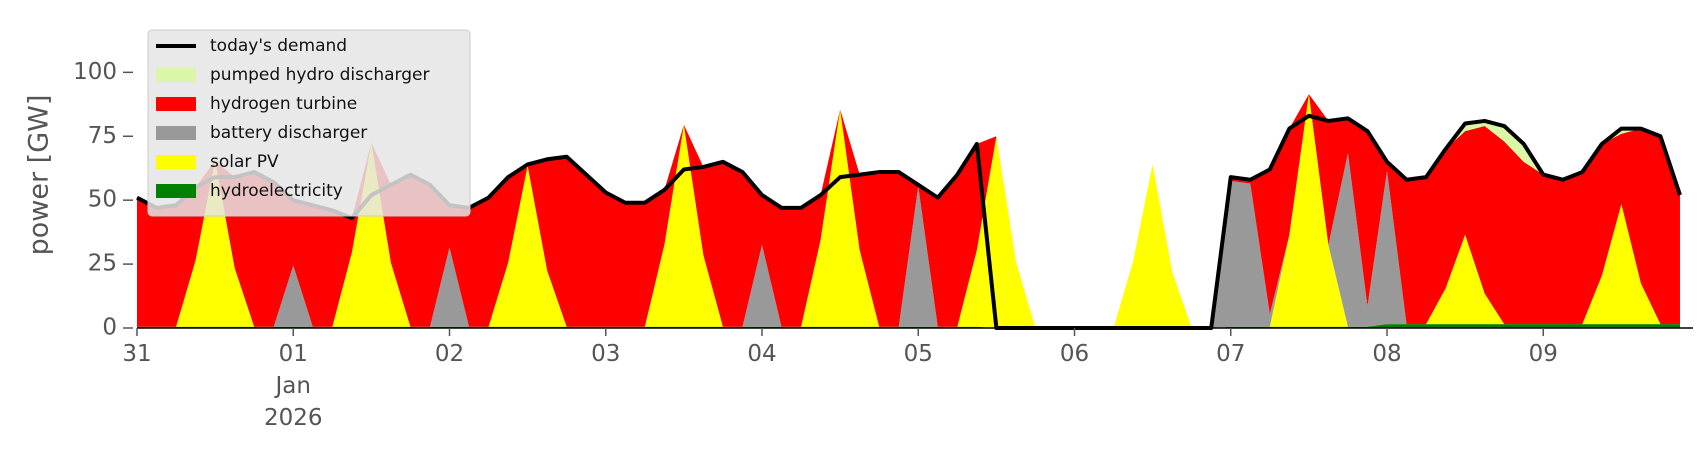  What do you see at coordinates (39, 175) in the screenshot?
I see `y-axis-label: power [GW]` at bounding box center [39, 175].